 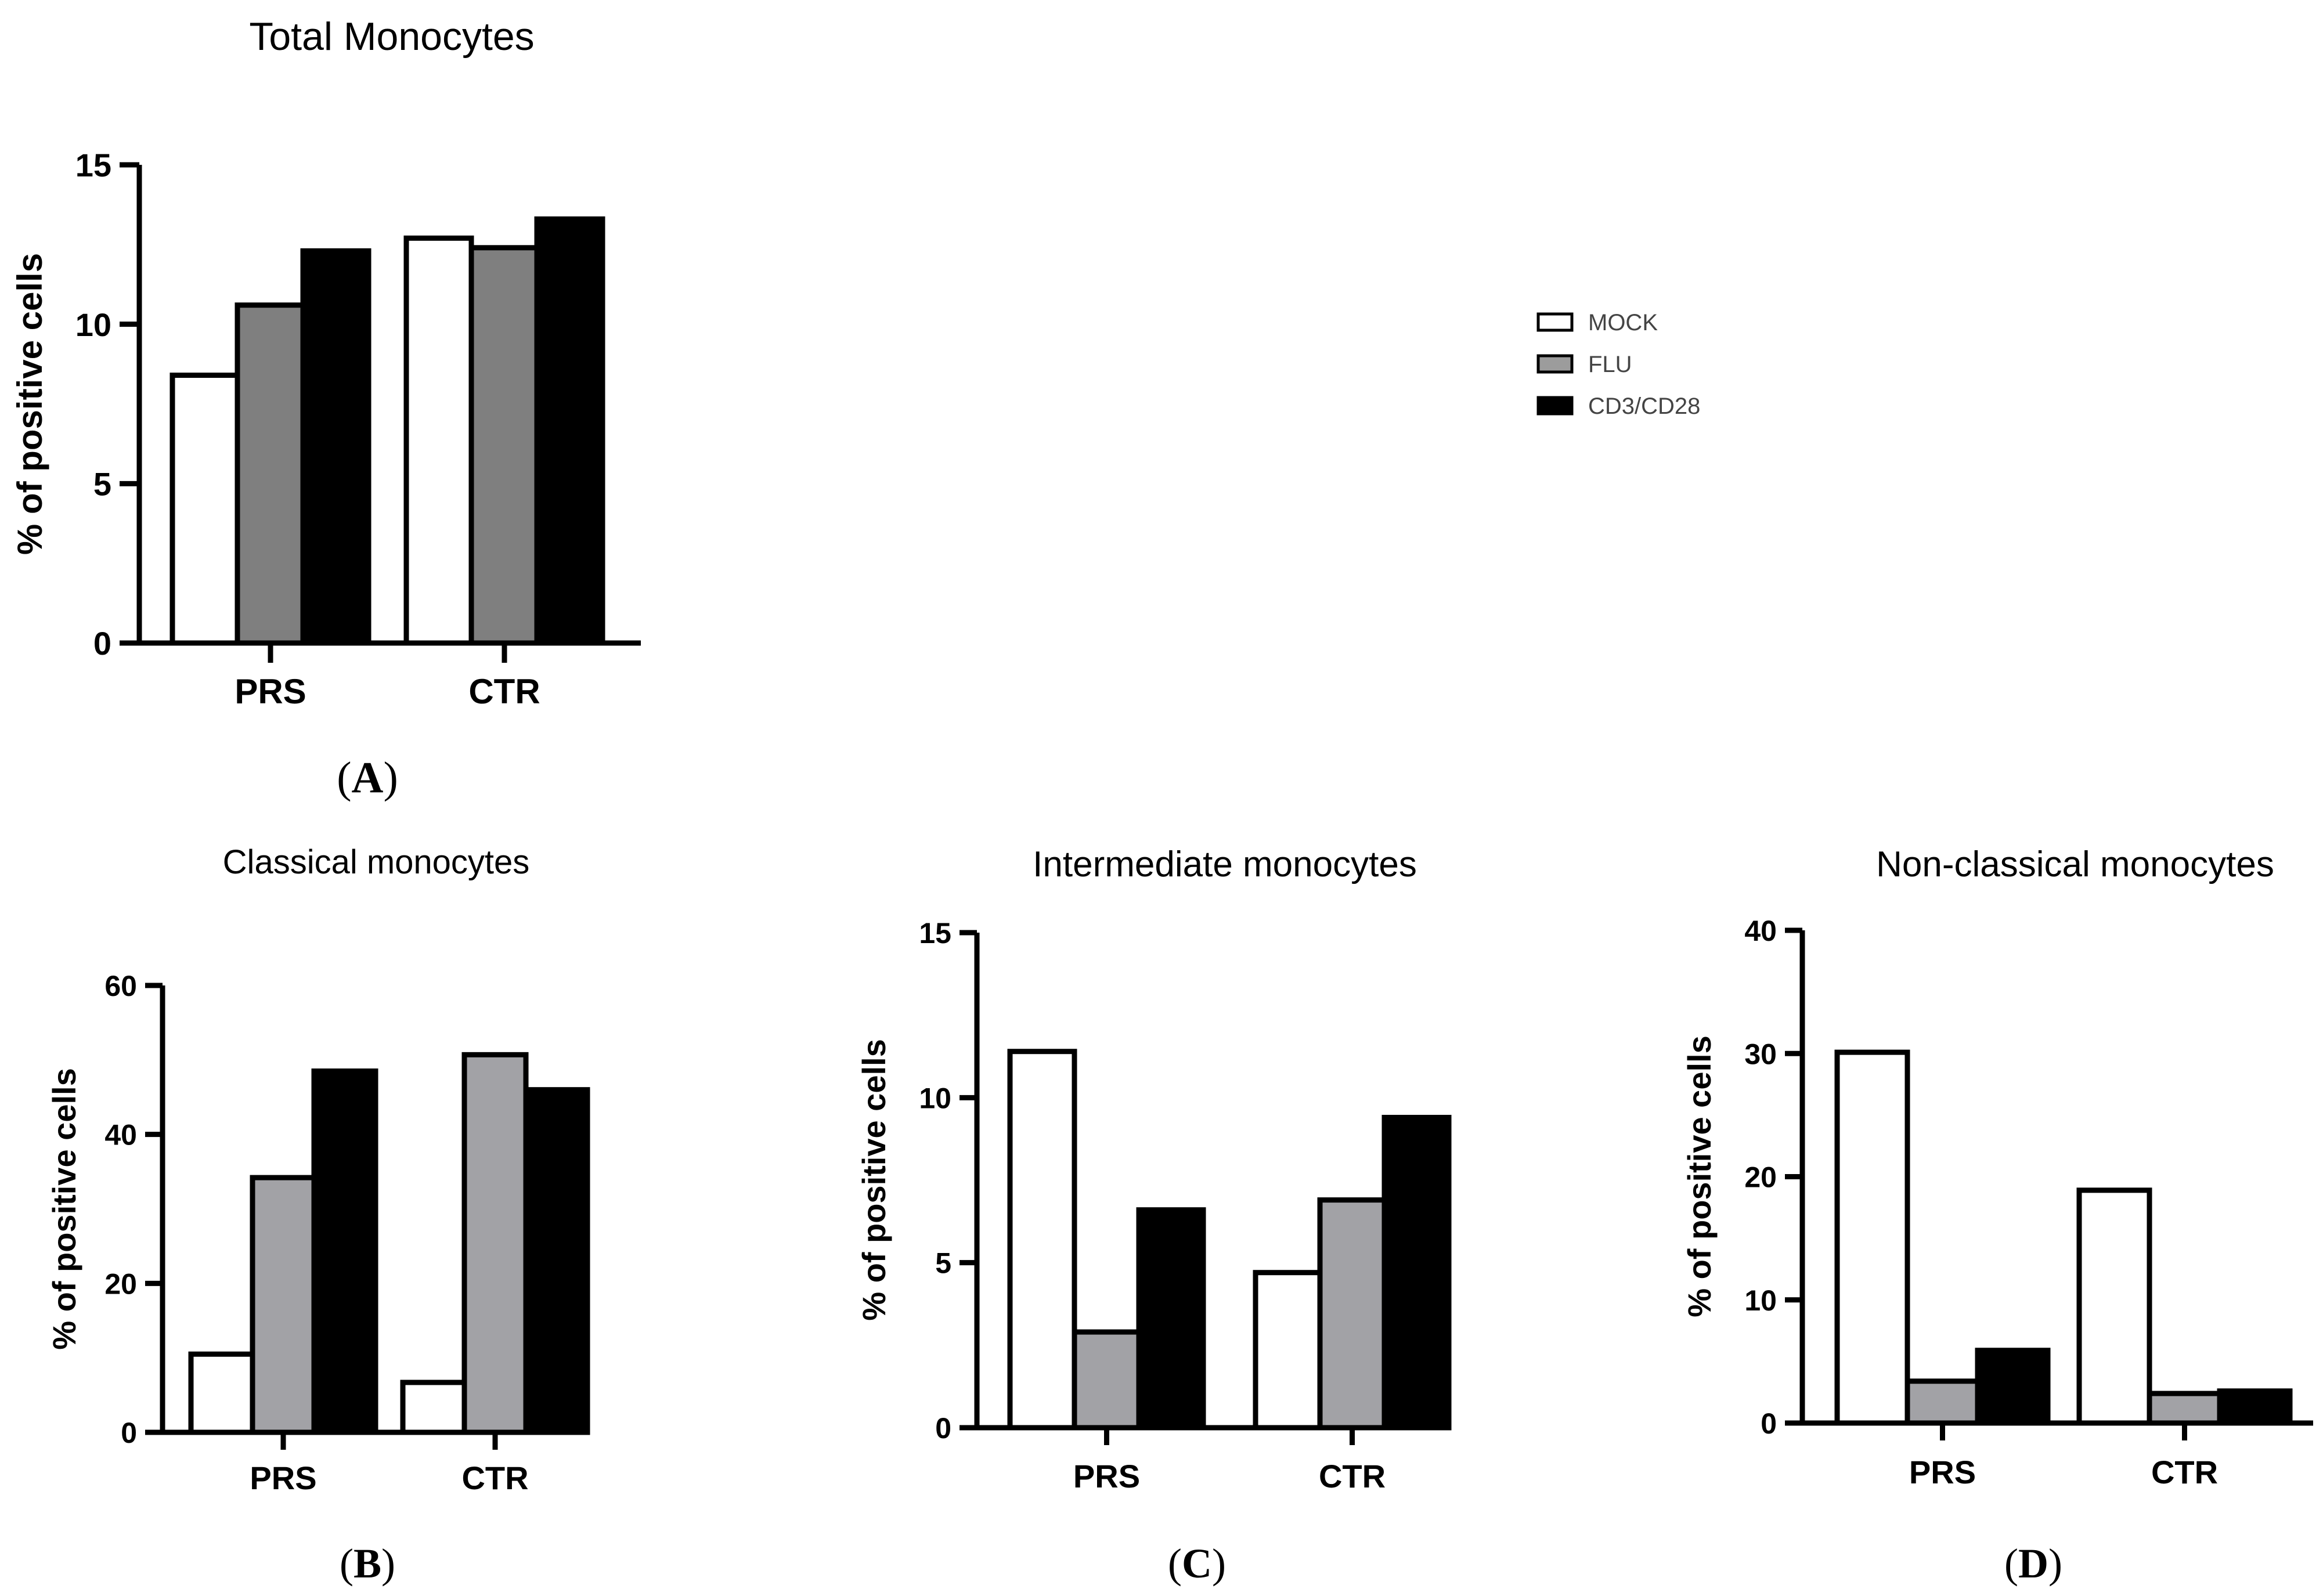 I want to click on panel-label: (B), so click(x=367, y=1564).